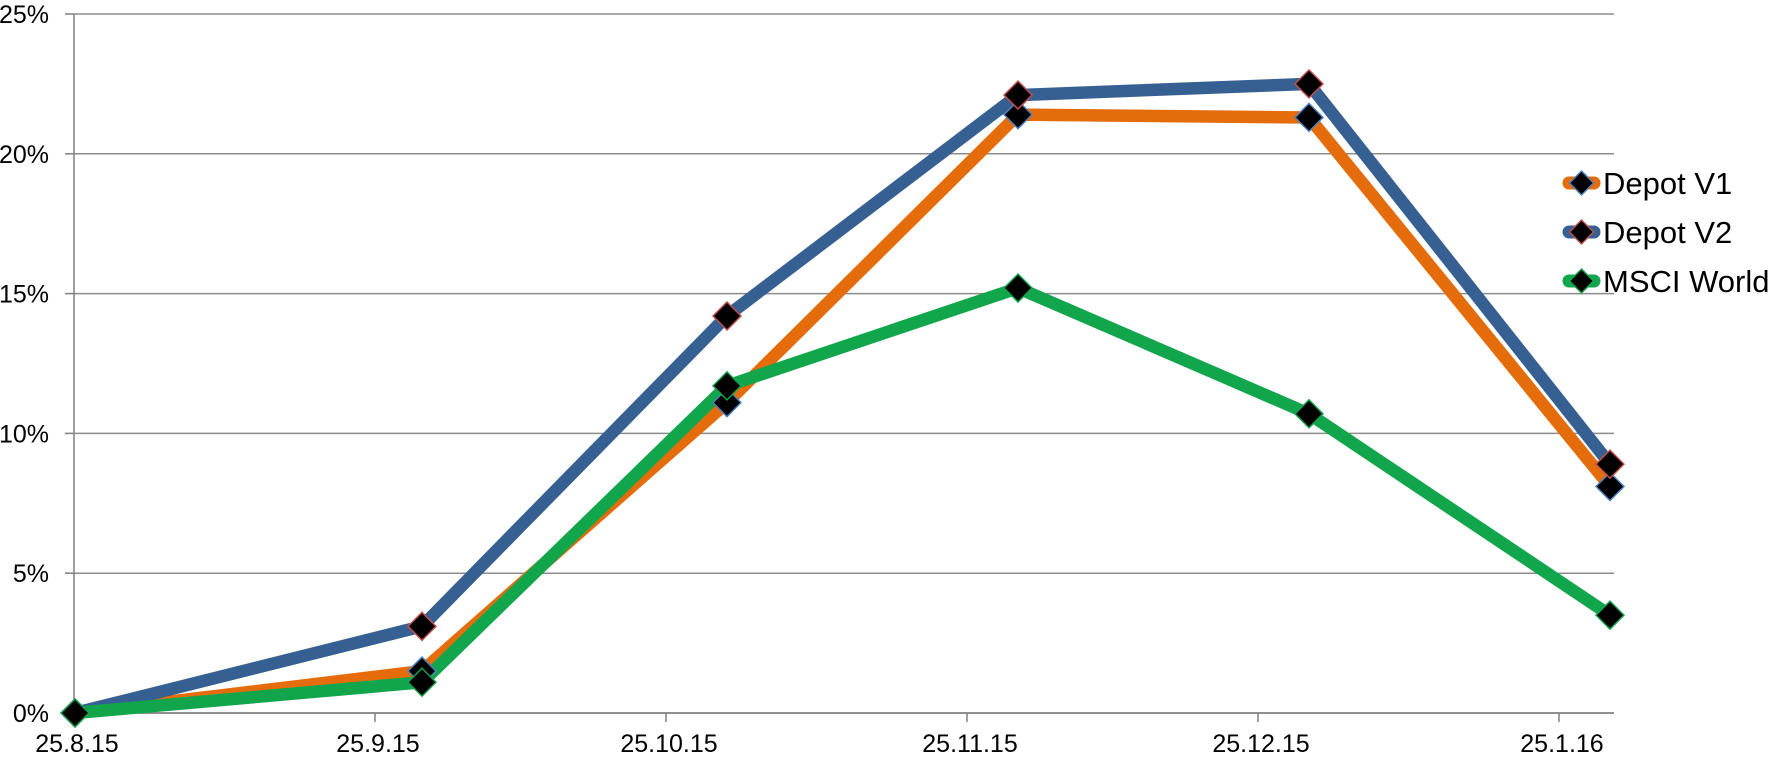  I want to click on legend: Depot V1 Depot V2 MSCI World, so click(1666, 232).